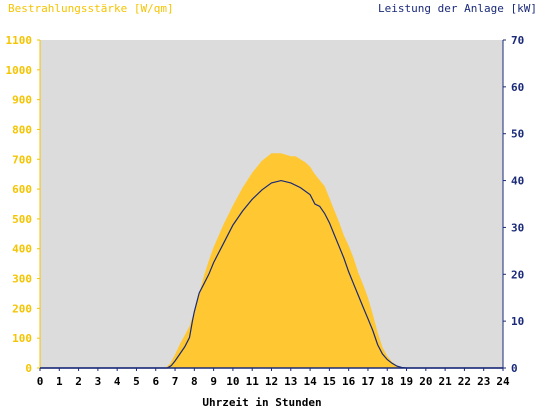  I want to click on x-tick-label: 6, so click(155, 381).